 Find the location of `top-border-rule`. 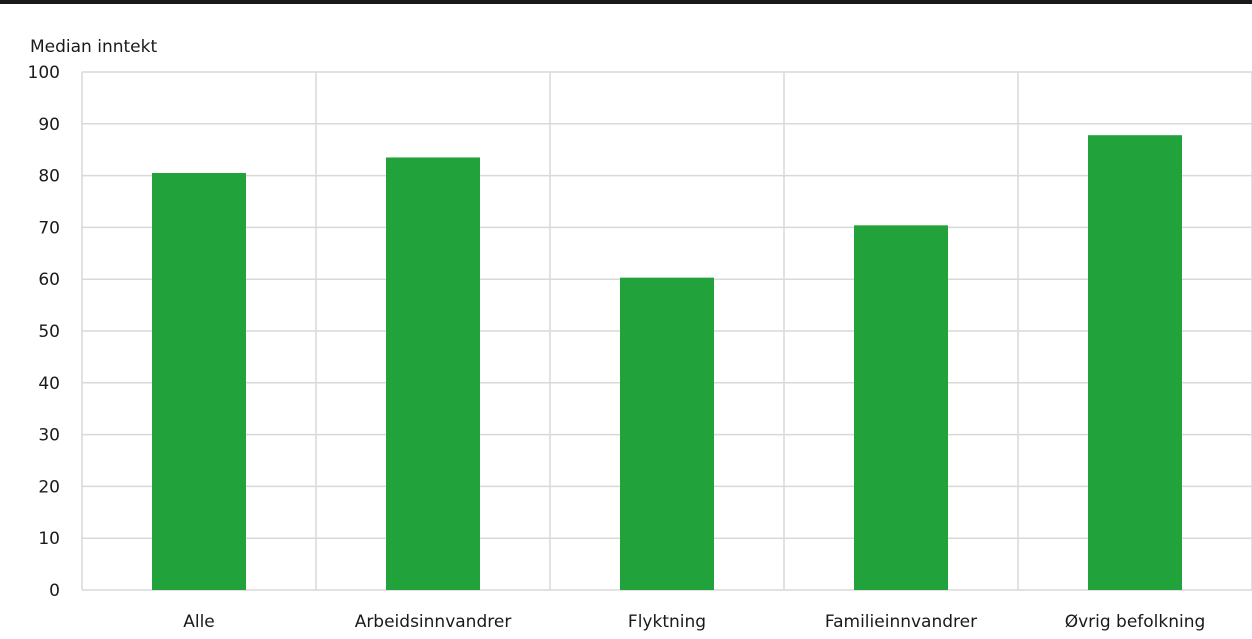

top-border-rule is located at coordinates (626, 2).